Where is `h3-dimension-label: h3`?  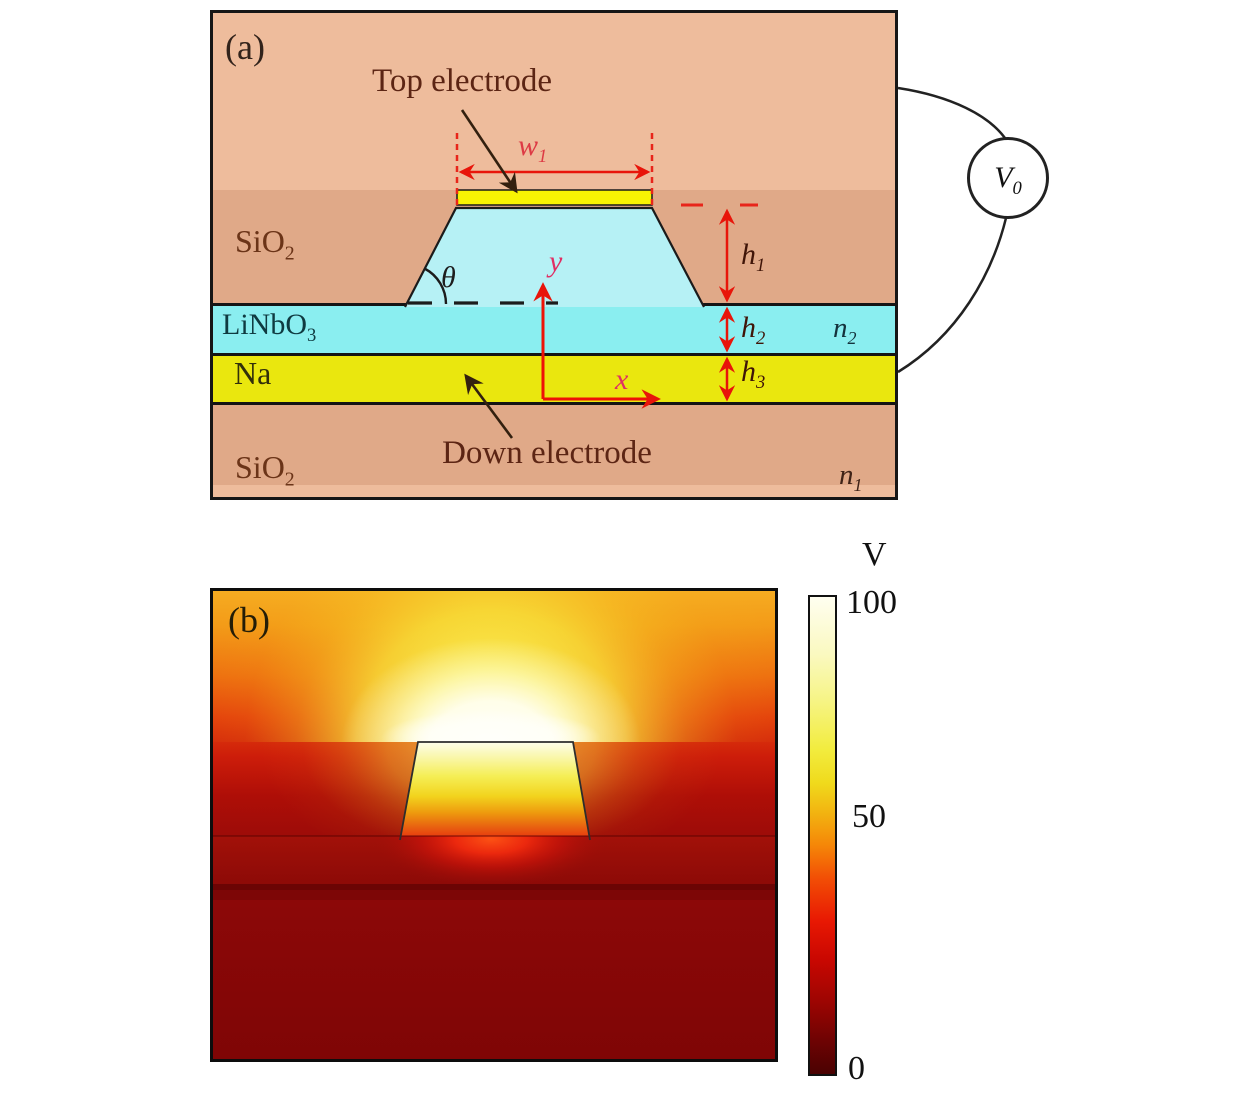
h3-dimension-label: h3 is located at coordinates (753, 374).